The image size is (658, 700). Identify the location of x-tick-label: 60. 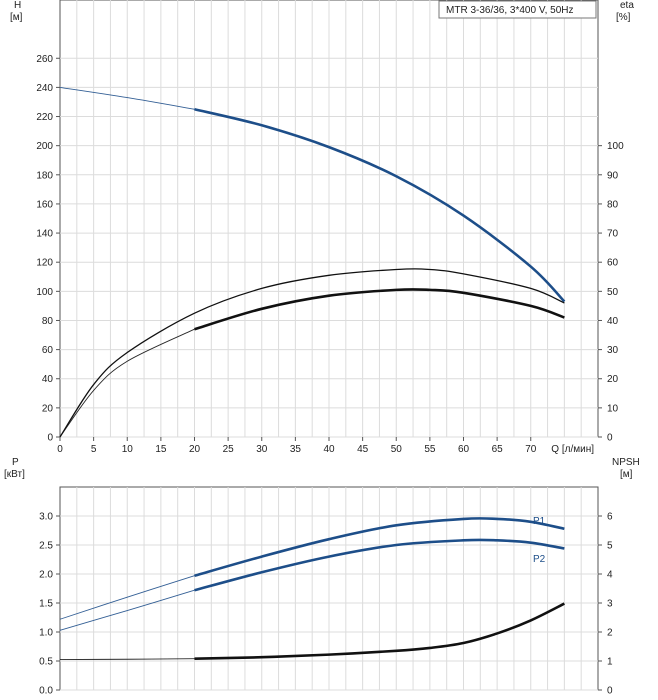
(464, 449).